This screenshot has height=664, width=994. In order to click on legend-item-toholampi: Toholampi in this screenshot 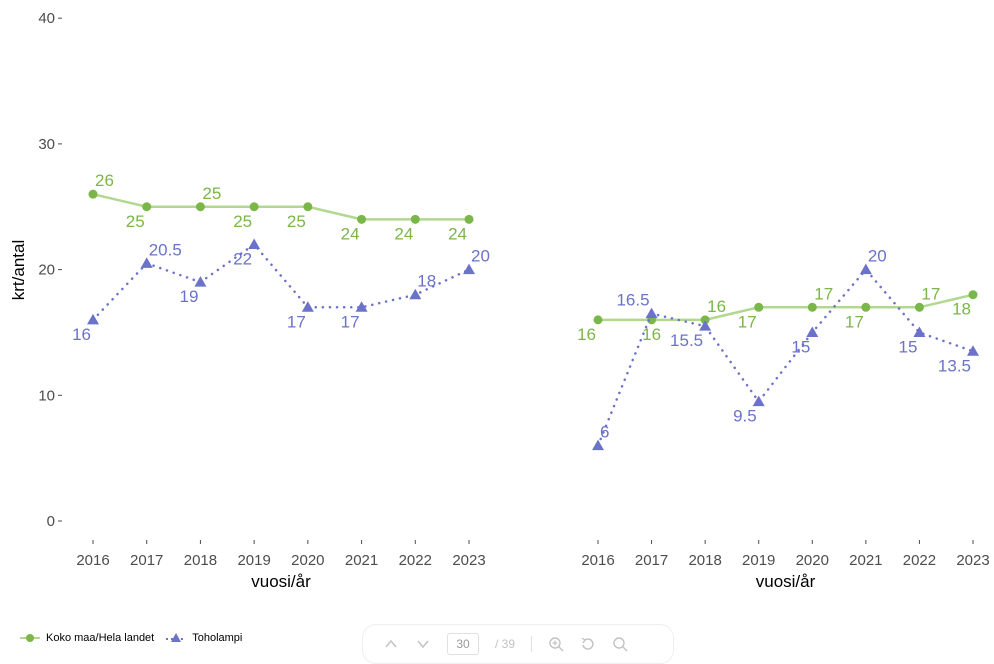, I will do `click(203, 638)`.